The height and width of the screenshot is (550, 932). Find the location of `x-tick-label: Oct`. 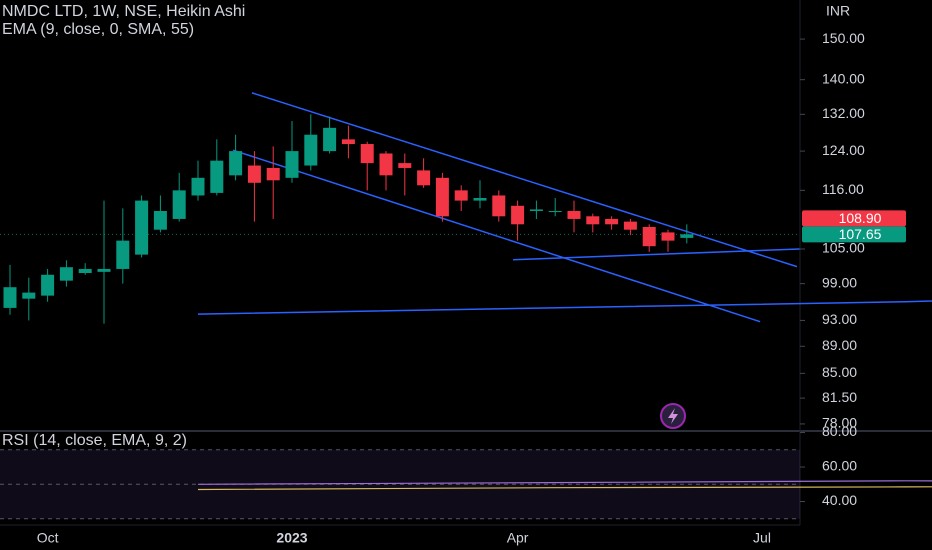

x-tick-label: Oct is located at coordinates (48, 538).